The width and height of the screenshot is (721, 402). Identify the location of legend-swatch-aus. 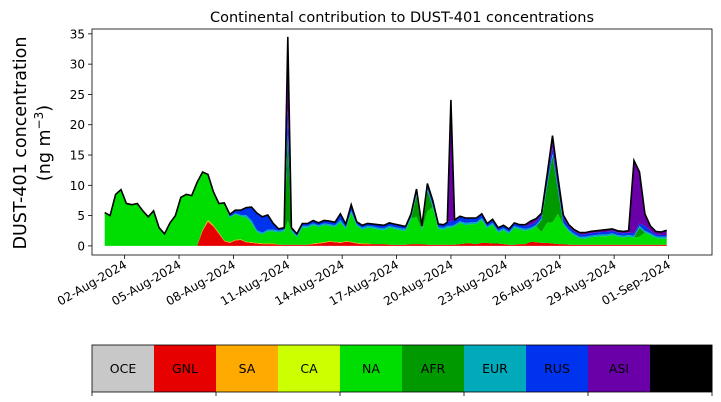
(681, 368).